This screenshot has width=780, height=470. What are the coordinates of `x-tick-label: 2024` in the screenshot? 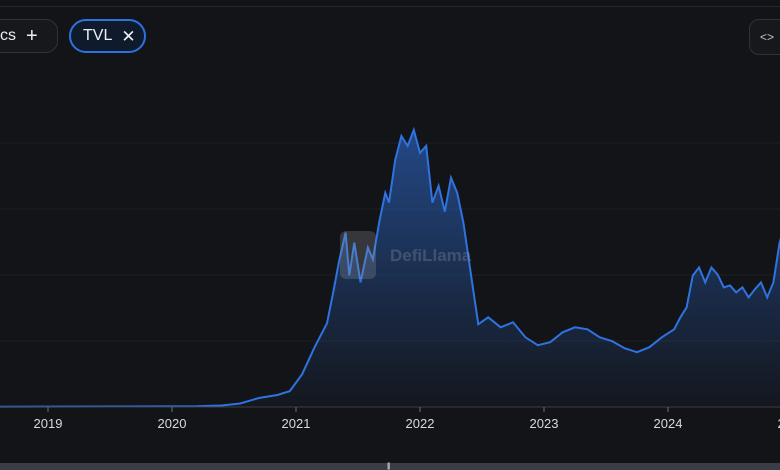 It's located at (668, 423).